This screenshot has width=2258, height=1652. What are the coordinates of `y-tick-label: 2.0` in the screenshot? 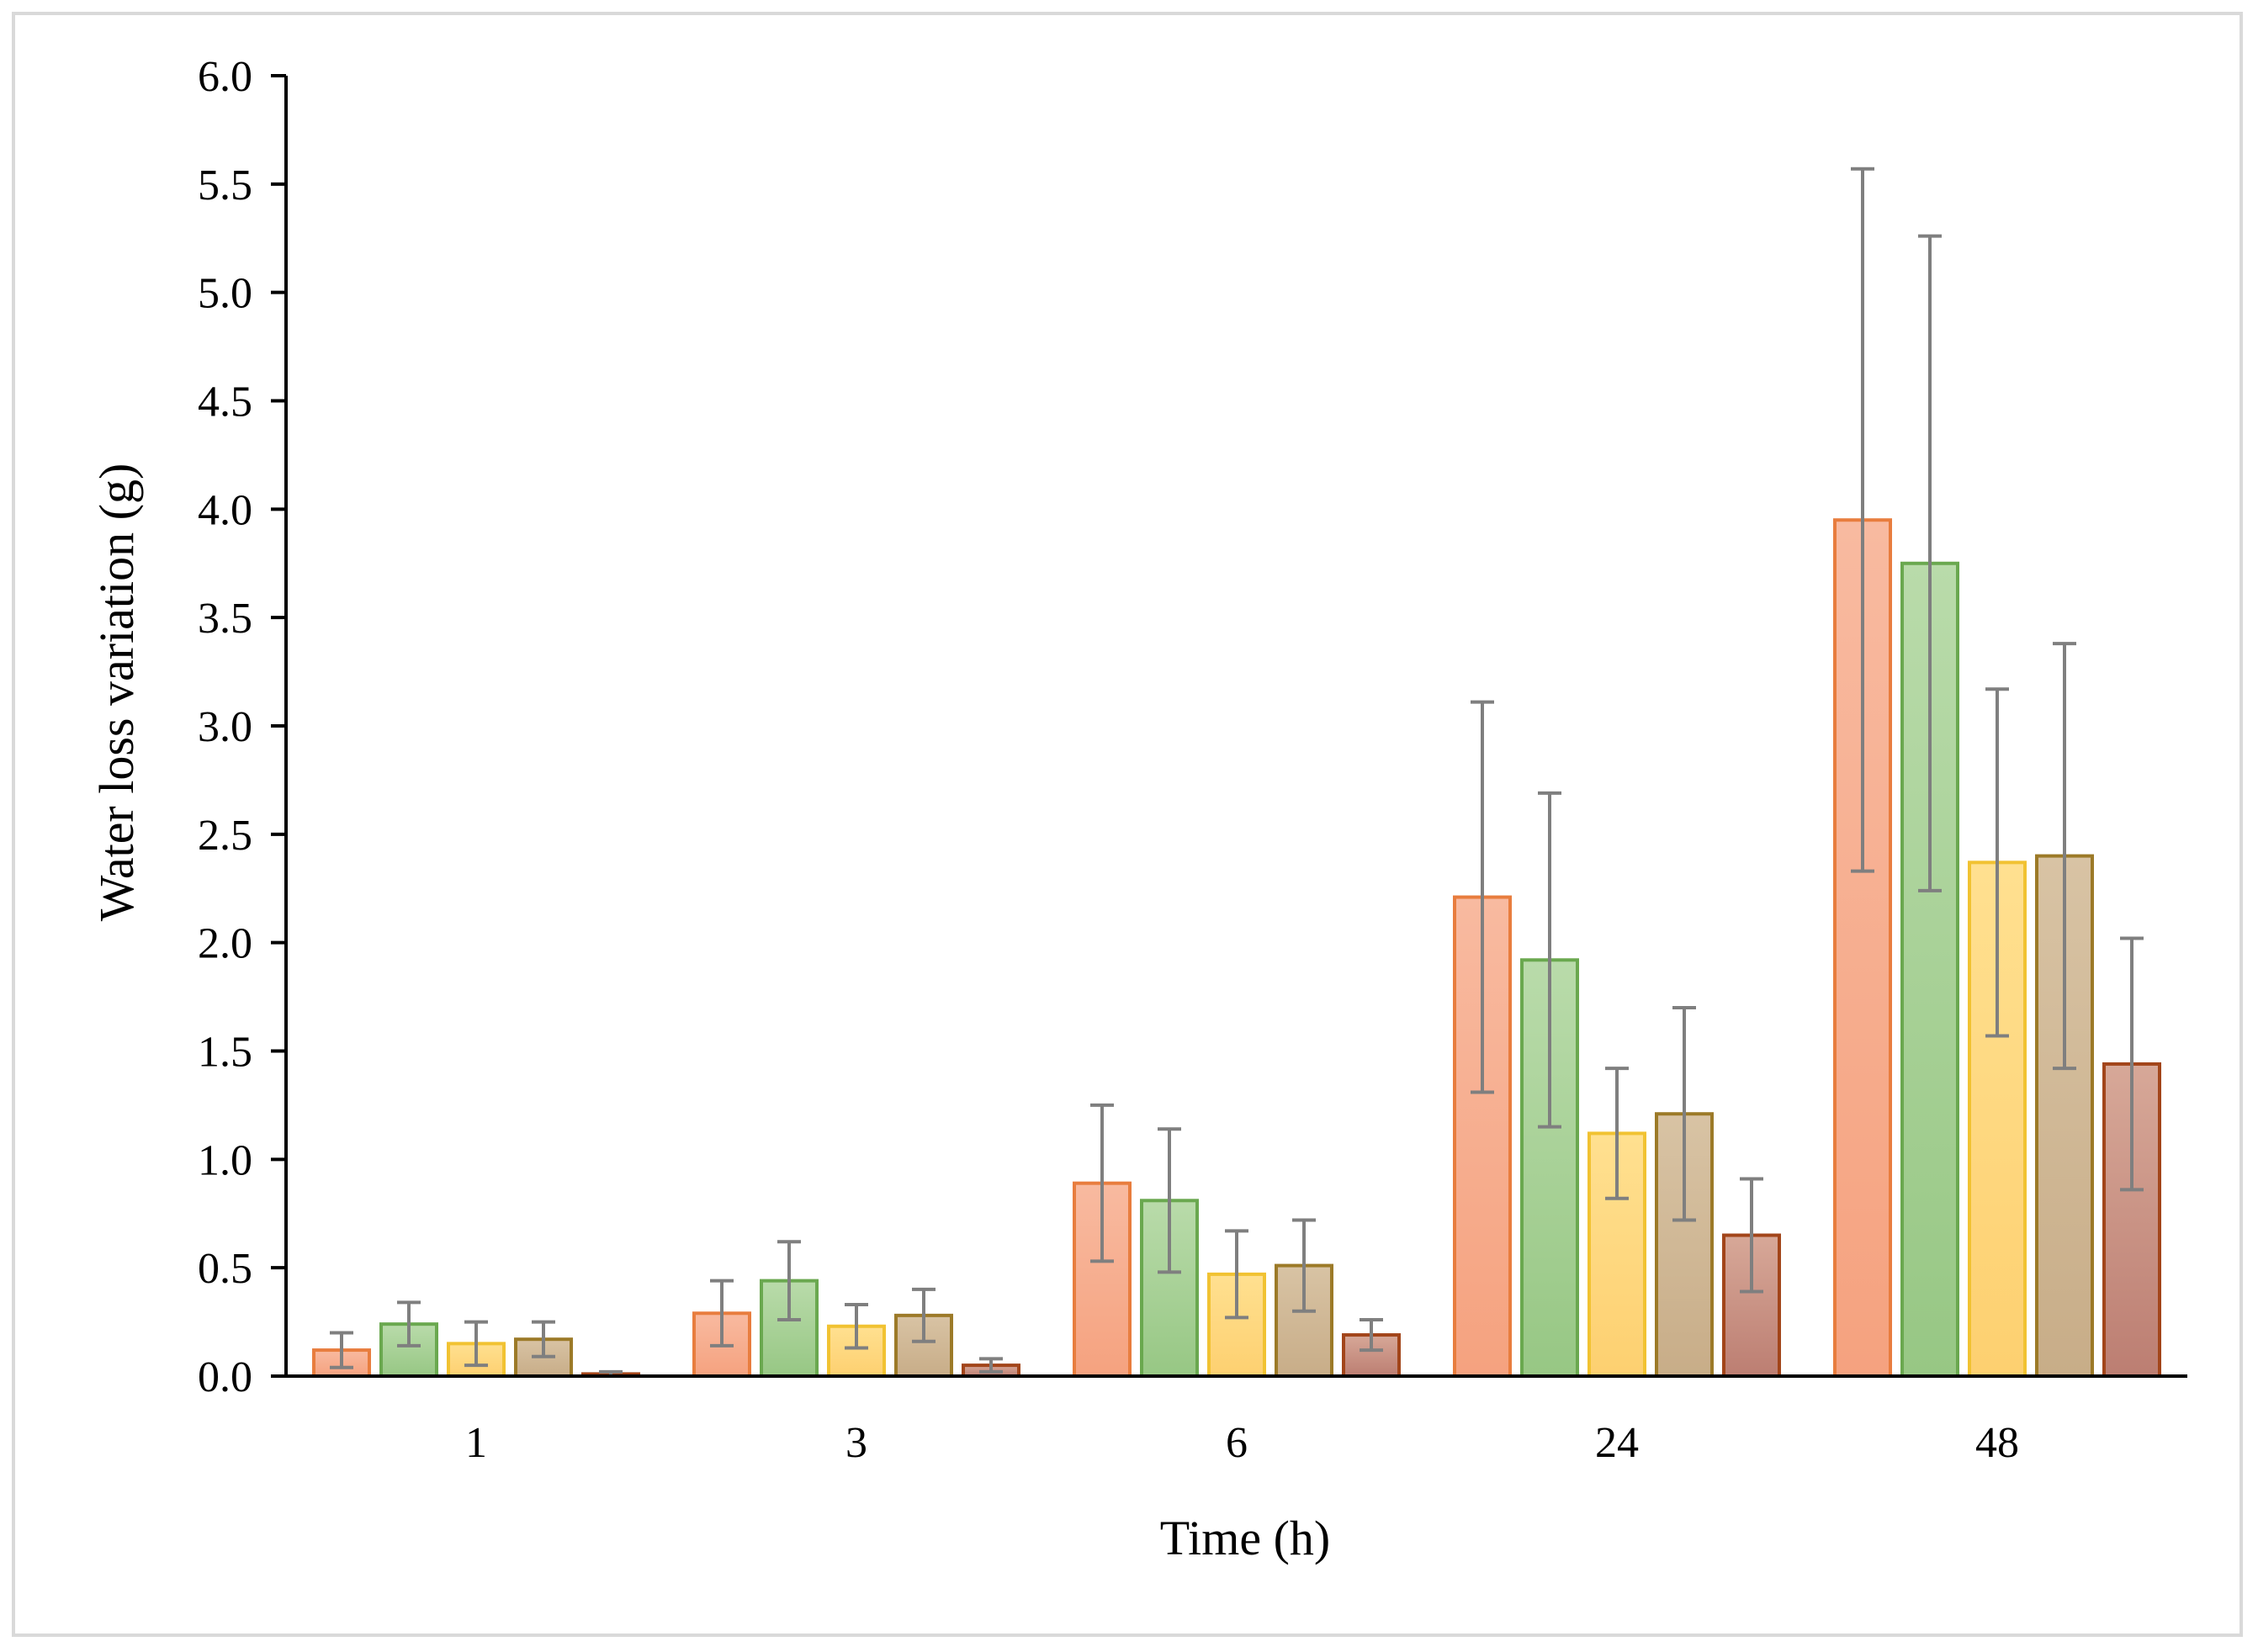 It's located at (225, 944).